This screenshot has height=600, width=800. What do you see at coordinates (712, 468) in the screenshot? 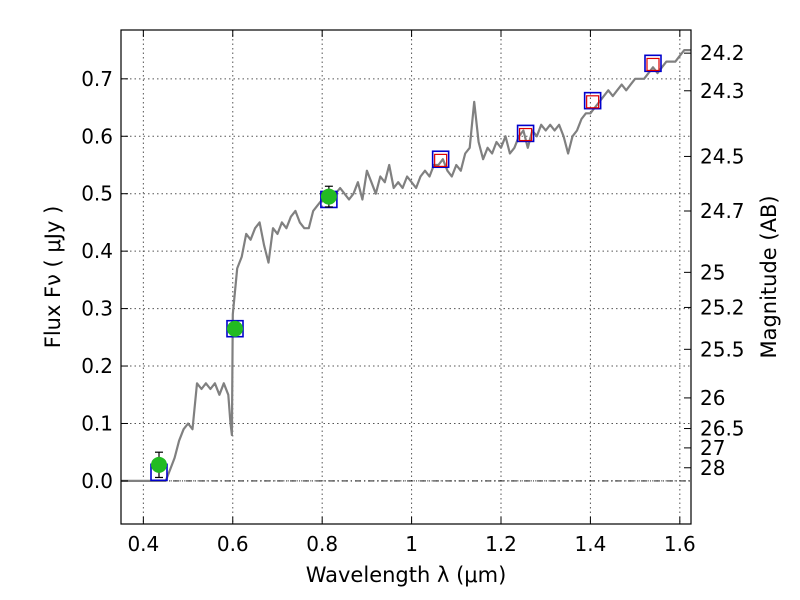
I see `mag-tick-label: 28` at bounding box center [712, 468].